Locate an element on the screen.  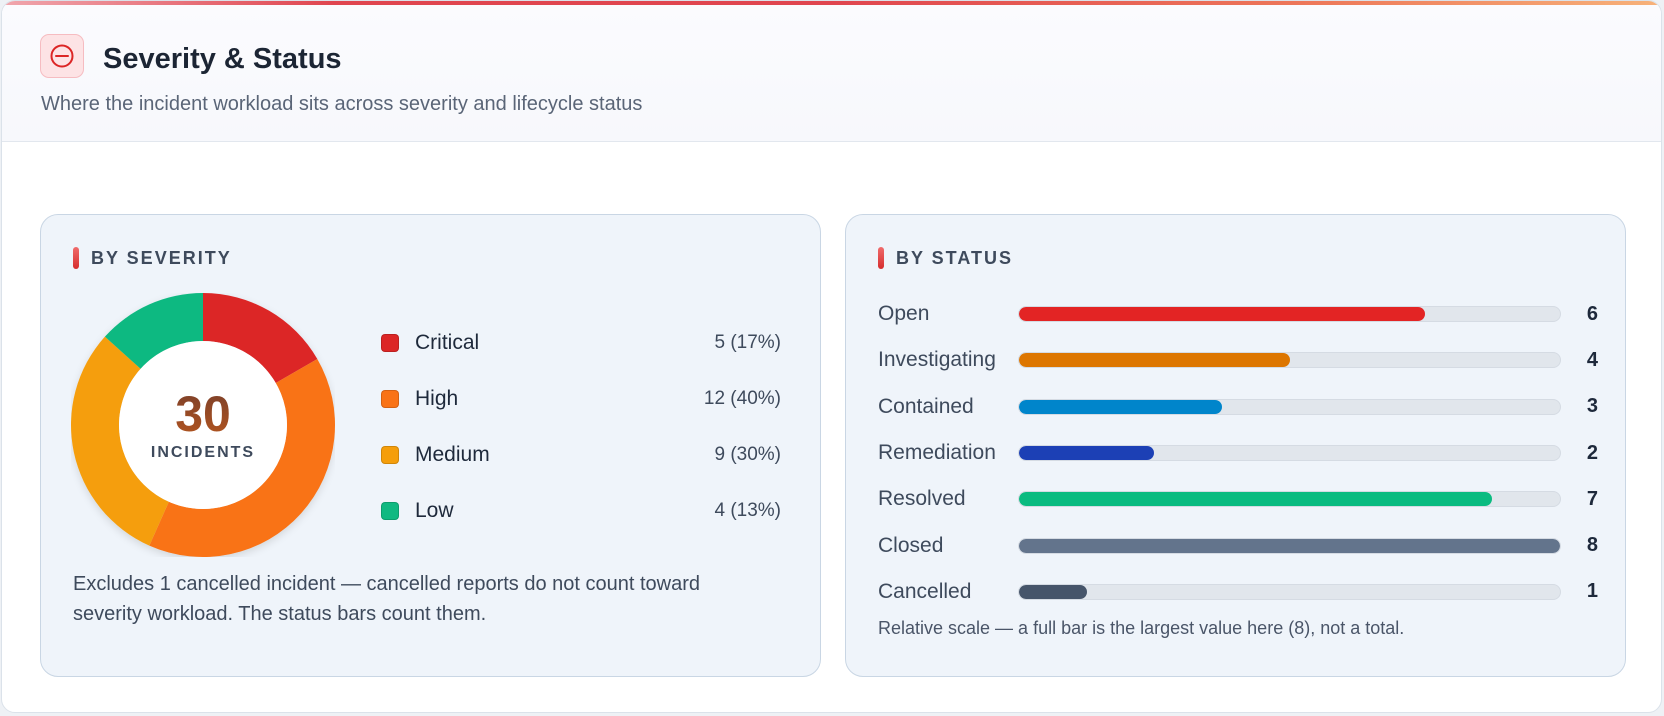
legend-item-high: High 12 (40%) is located at coordinates (581, 399).